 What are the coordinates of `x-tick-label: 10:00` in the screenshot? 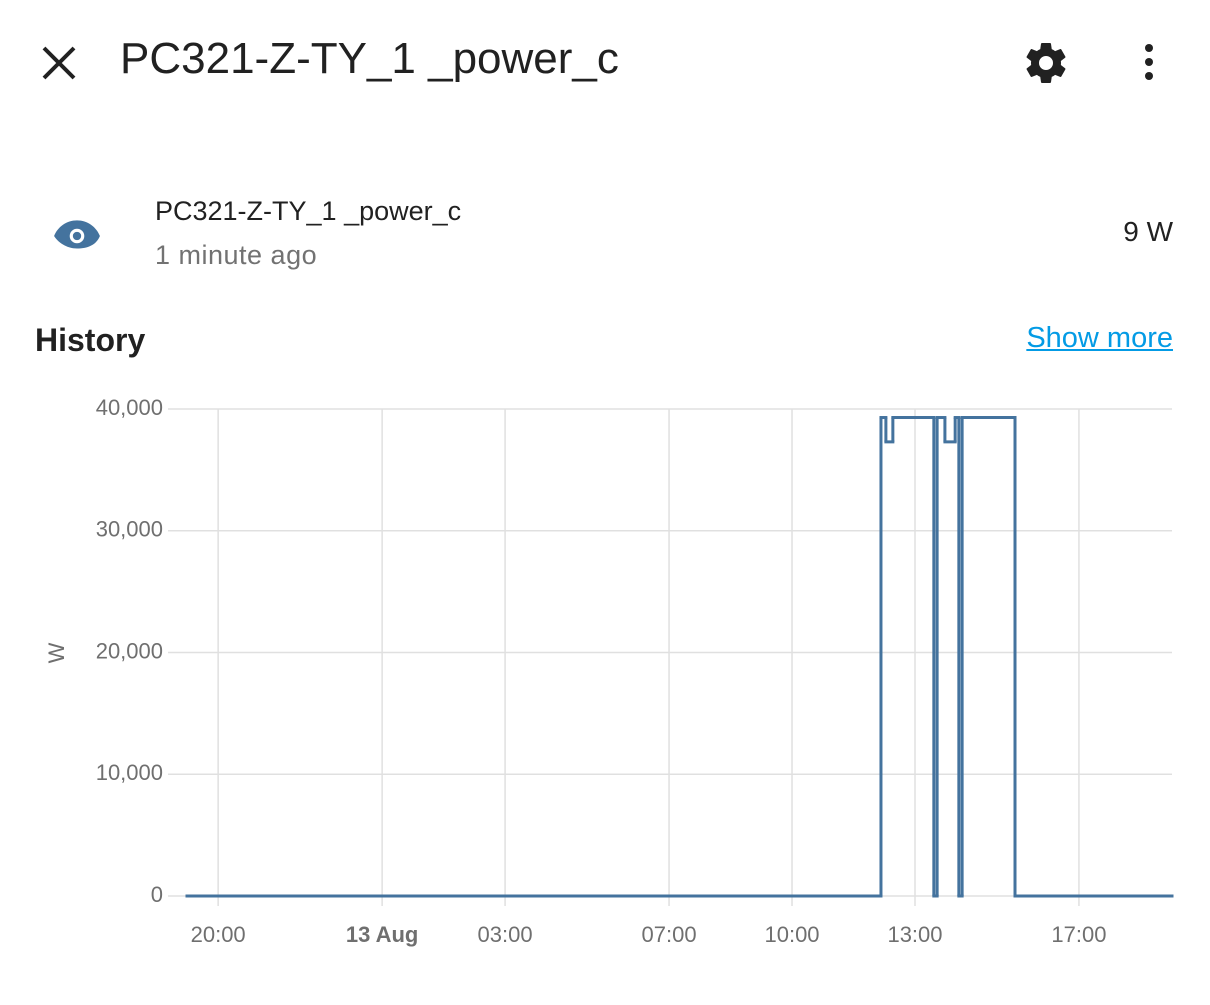 It's located at (791, 934).